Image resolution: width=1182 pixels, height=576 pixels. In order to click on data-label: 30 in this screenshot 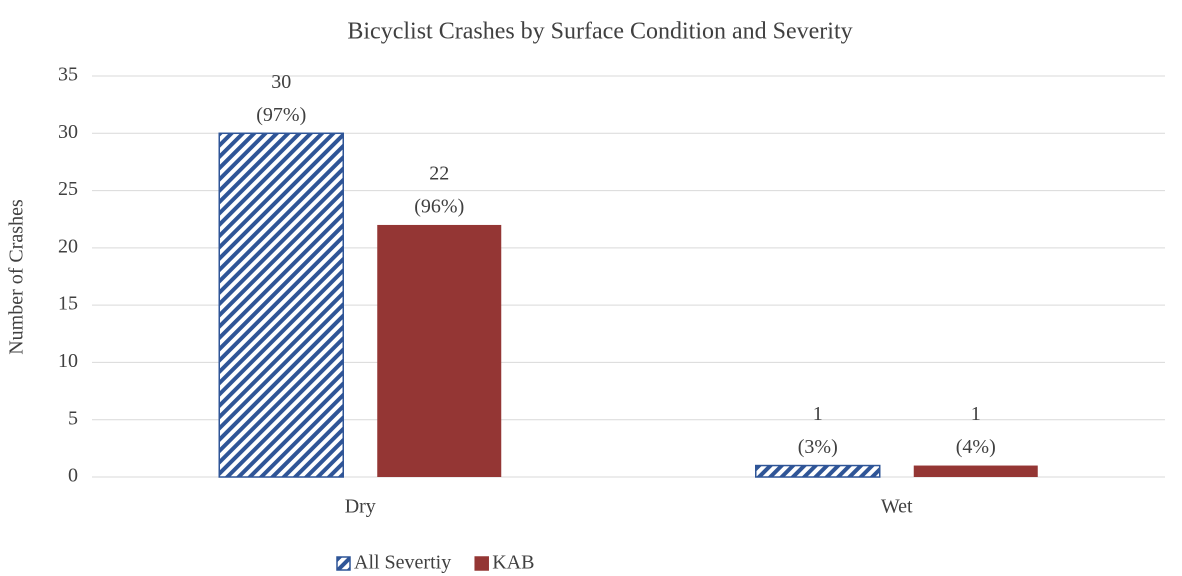, I will do `click(281, 82)`.